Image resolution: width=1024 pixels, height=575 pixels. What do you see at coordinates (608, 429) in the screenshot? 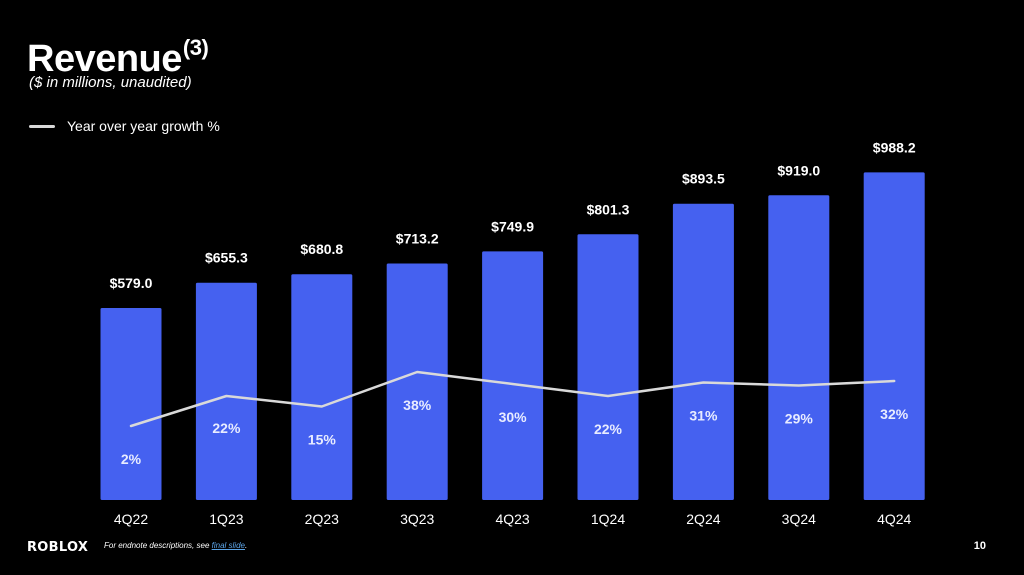
I see `growth-label-1q24: 22%` at bounding box center [608, 429].